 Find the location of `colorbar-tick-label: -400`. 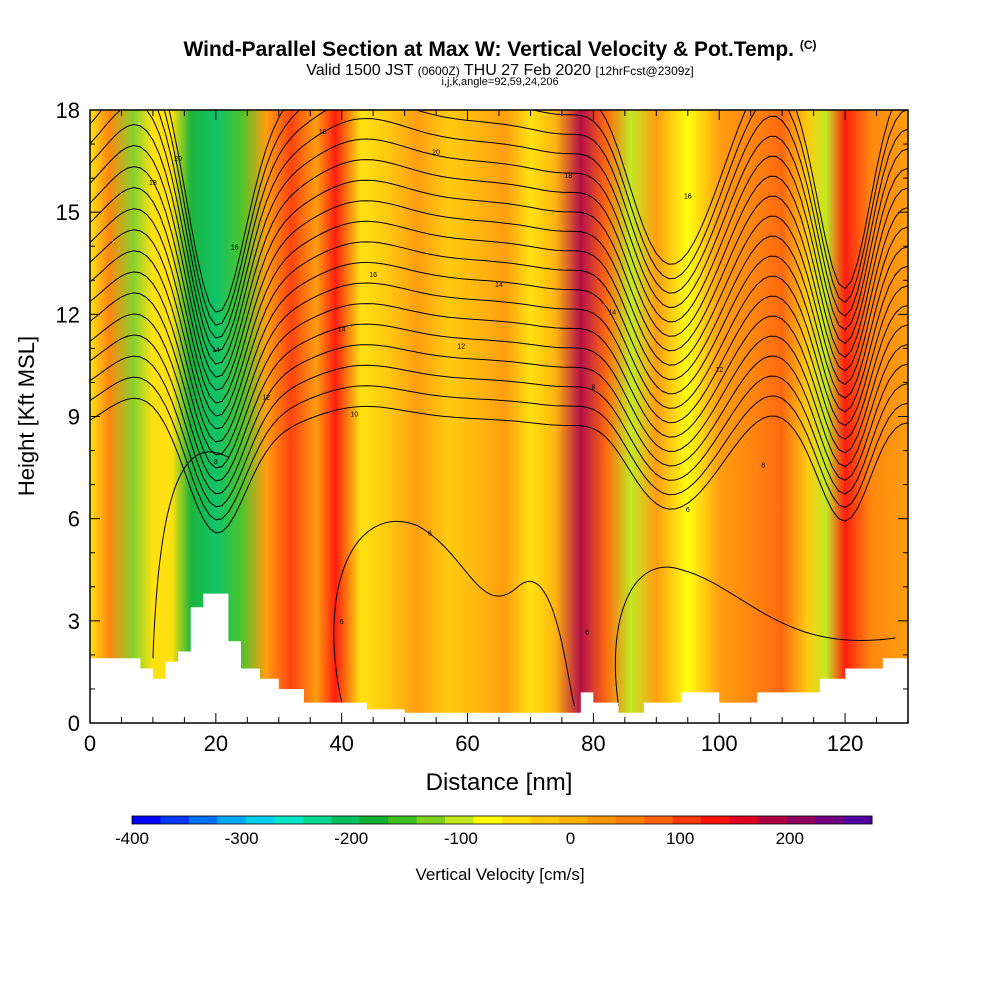

colorbar-tick-label: -400 is located at coordinates (132, 838).